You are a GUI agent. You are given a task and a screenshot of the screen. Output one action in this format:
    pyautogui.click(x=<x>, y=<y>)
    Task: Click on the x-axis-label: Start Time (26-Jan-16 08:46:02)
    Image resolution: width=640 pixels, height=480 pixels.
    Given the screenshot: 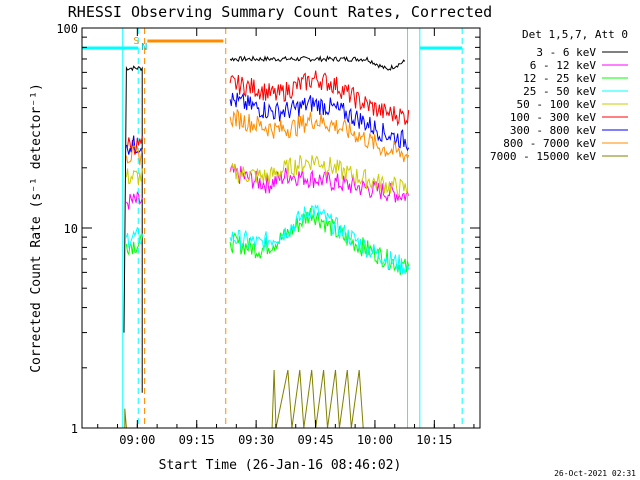 What is the action you would take?
    pyautogui.click(x=280, y=465)
    